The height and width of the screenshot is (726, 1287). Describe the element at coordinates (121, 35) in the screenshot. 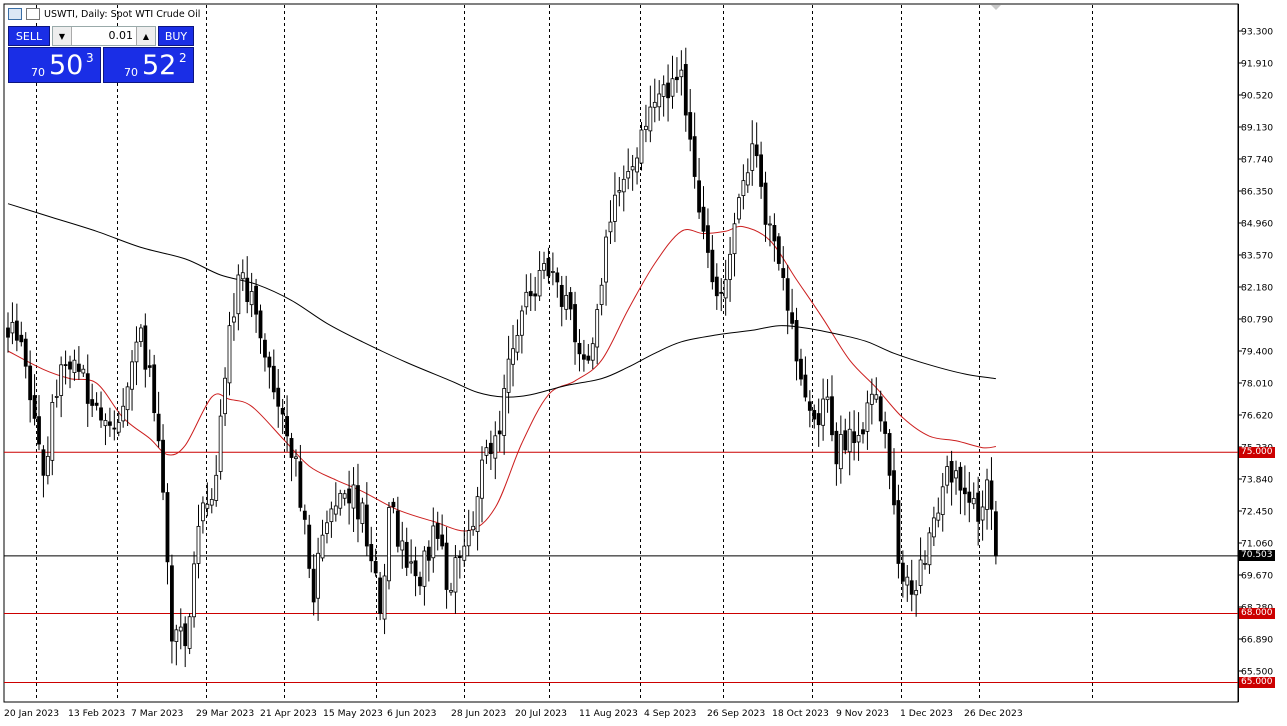

I see `lot-size-value: 0.01` at that location.